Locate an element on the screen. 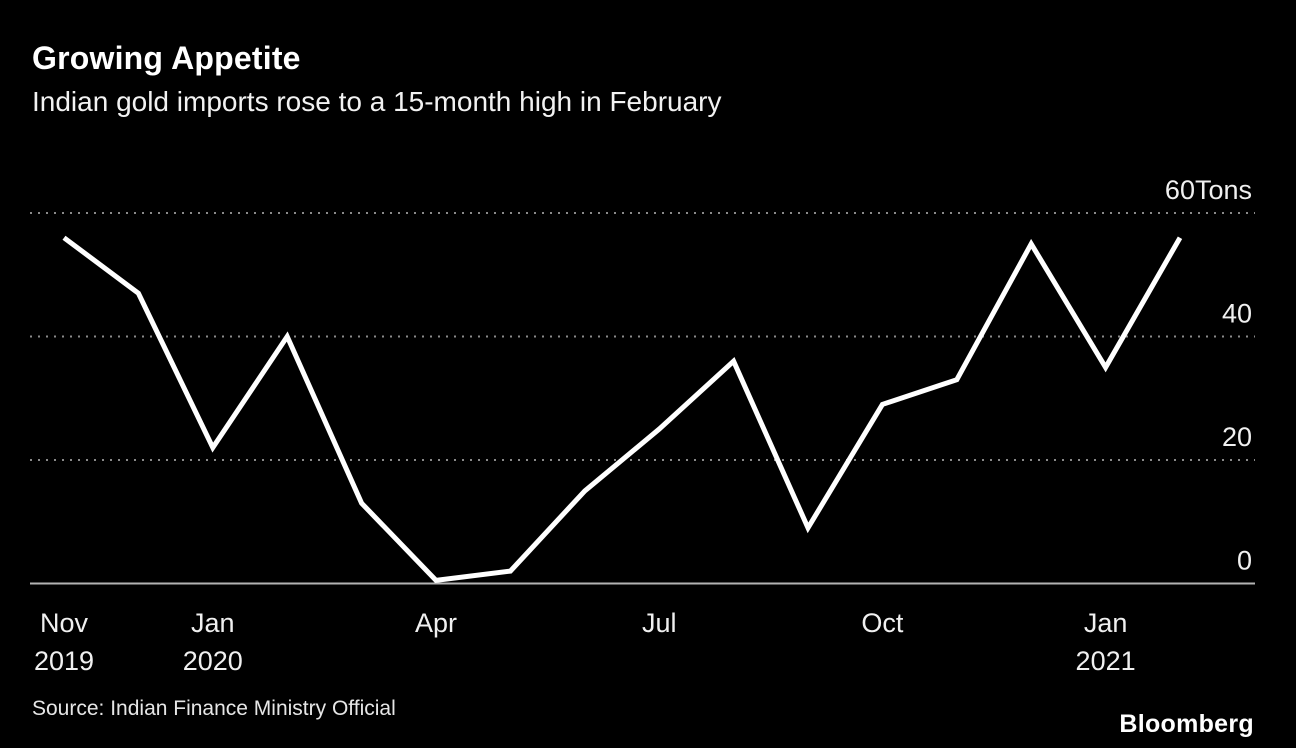  x-tick-label: Oct is located at coordinates (882, 623).